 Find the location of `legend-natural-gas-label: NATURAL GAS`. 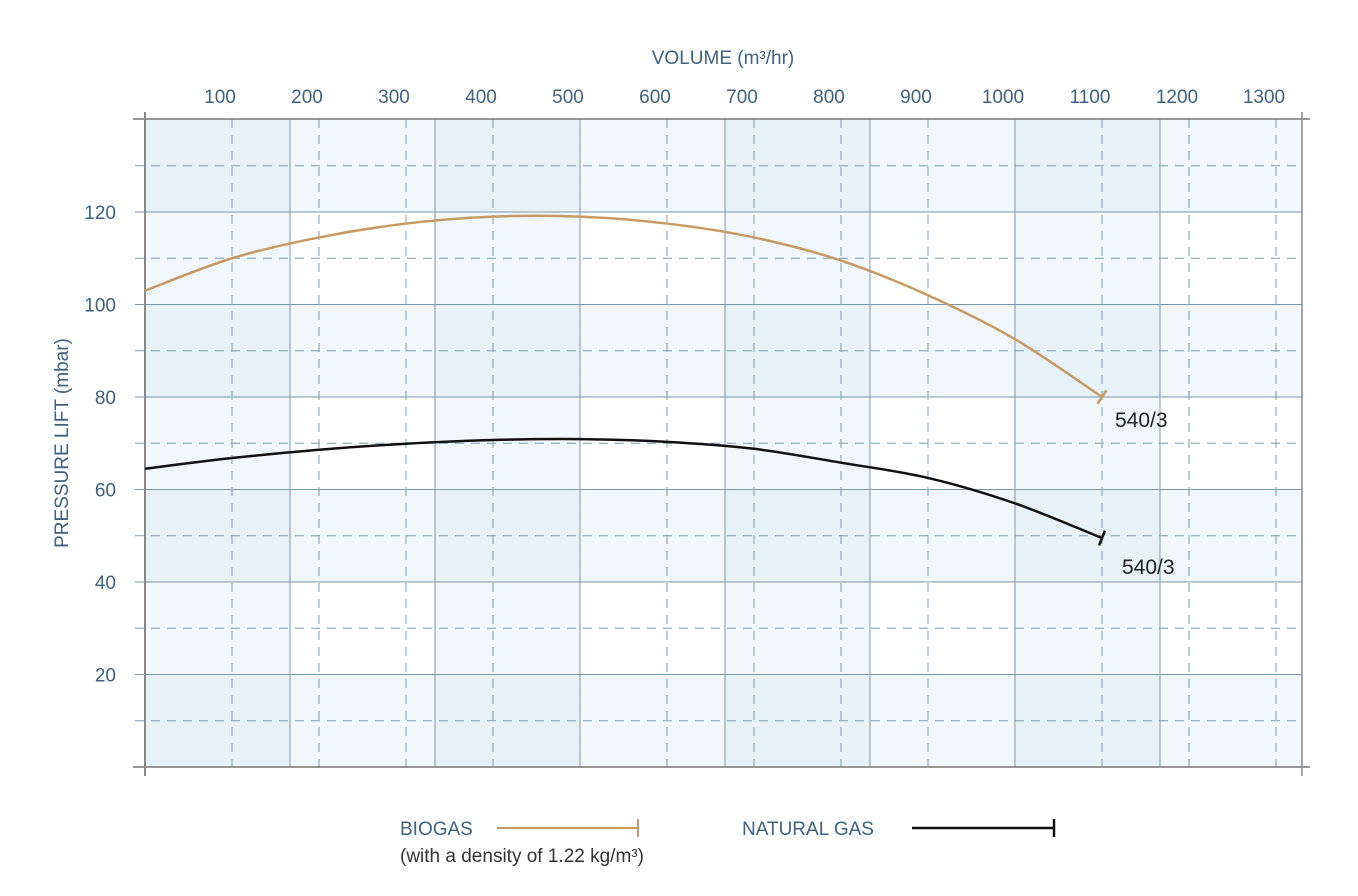

legend-natural-gas-label: NATURAL GAS is located at coordinates (808, 829).